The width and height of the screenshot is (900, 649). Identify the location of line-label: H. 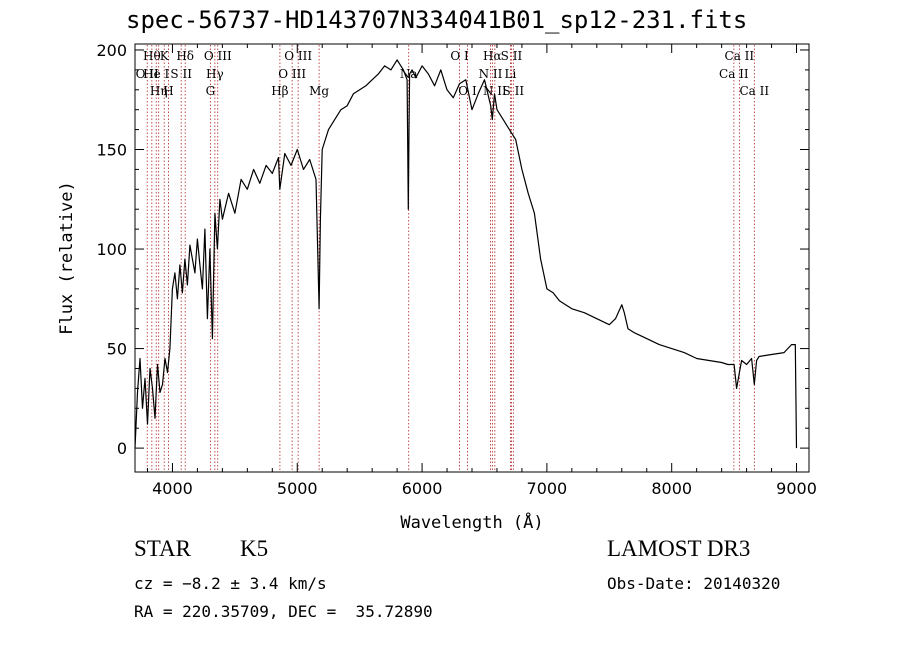
(168, 91).